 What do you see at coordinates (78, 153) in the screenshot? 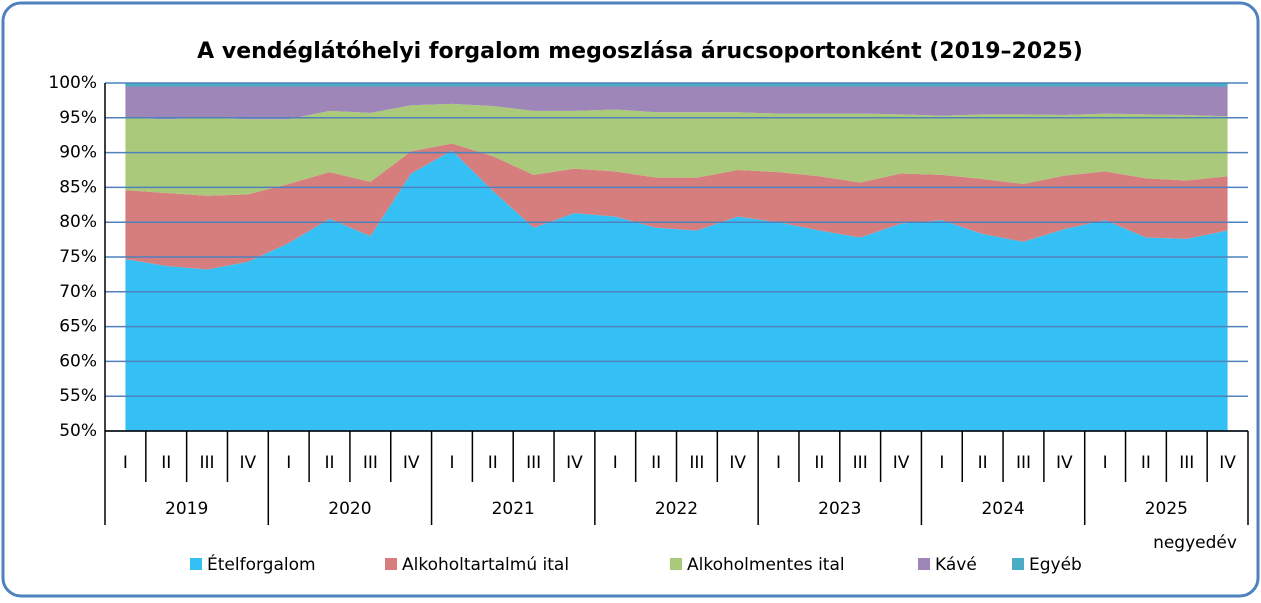
I see `y-tick-label: 90%` at bounding box center [78, 153].